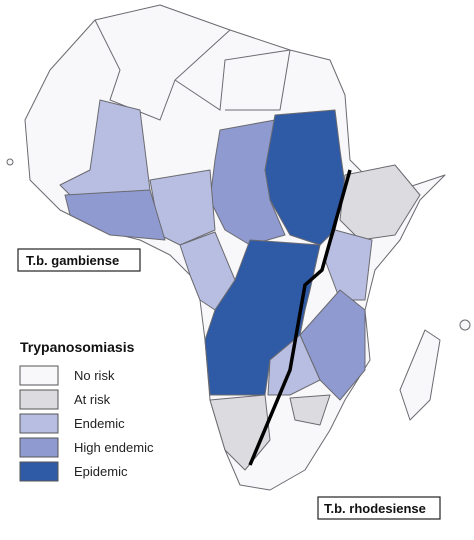  What do you see at coordinates (114, 447) in the screenshot?
I see `legend-label: High endemic` at bounding box center [114, 447].